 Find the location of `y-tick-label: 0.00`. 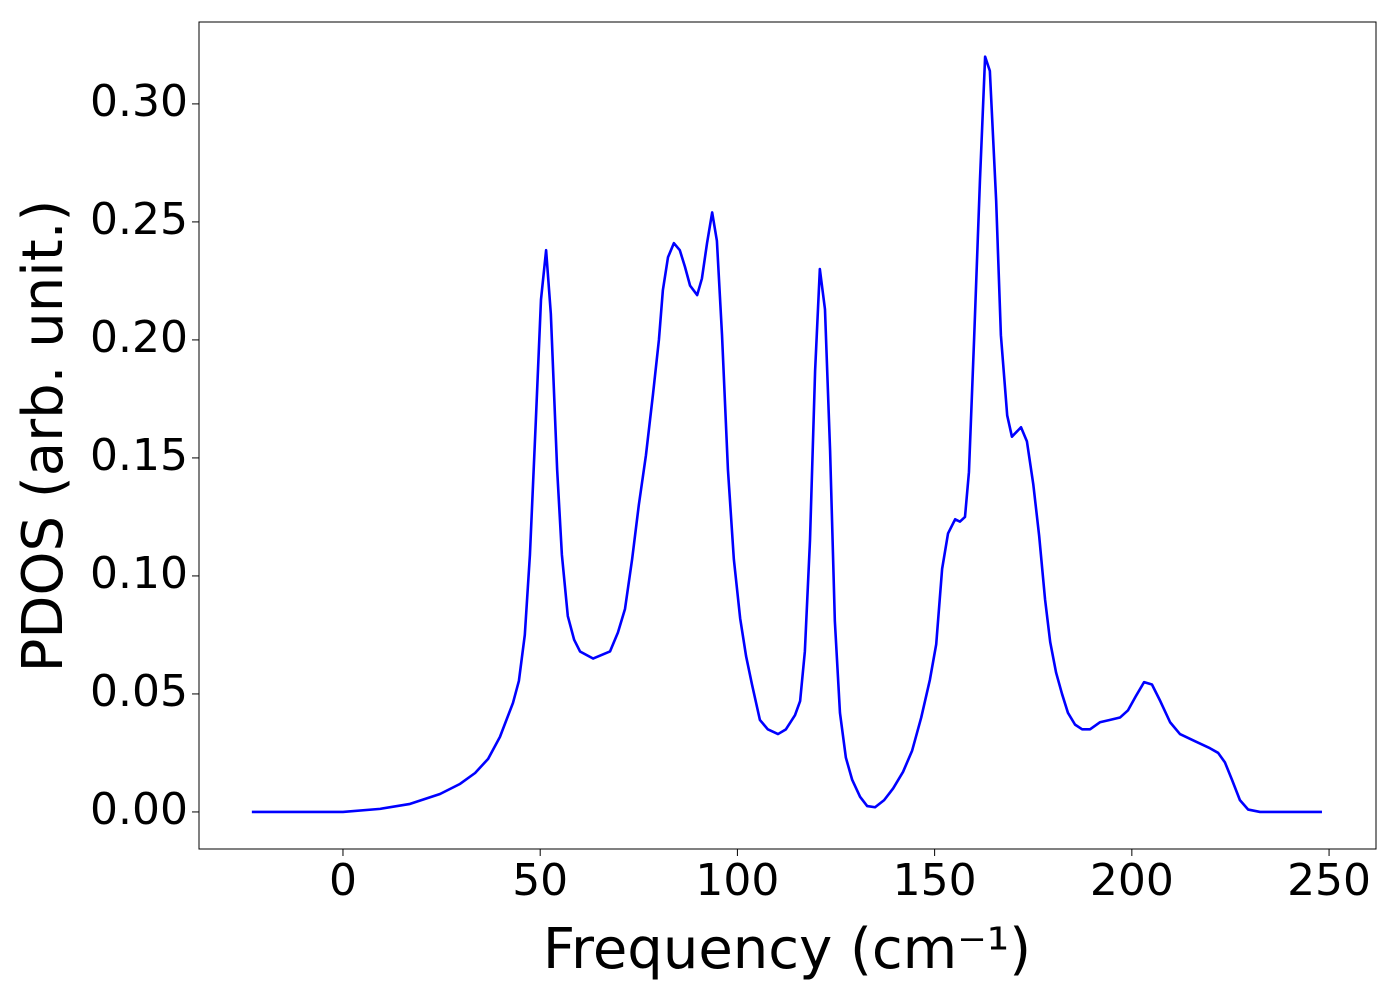

y-tick-label: 0.00 is located at coordinates (139, 809).